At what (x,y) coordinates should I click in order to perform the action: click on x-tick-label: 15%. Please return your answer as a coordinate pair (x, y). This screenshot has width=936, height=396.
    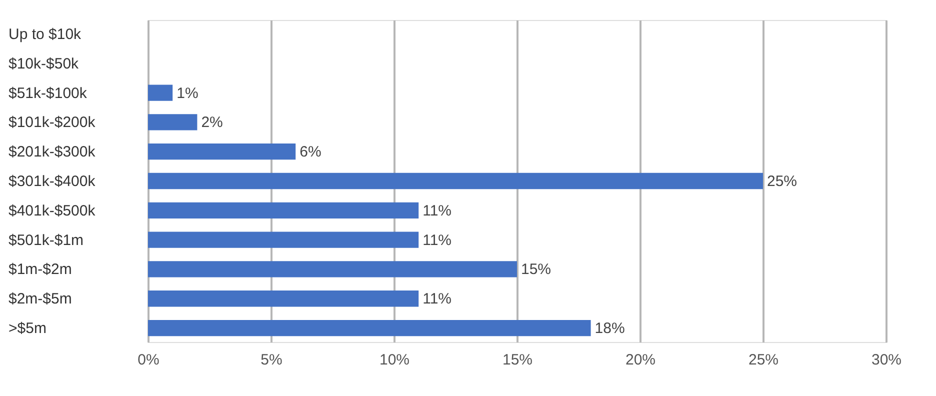
    Looking at the image, I should click on (517, 360).